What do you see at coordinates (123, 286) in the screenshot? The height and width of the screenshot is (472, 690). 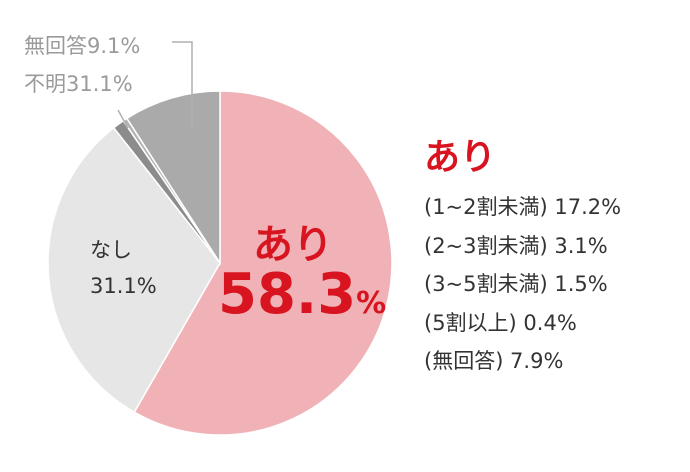 I see `nashi-value: 31.1%` at bounding box center [123, 286].